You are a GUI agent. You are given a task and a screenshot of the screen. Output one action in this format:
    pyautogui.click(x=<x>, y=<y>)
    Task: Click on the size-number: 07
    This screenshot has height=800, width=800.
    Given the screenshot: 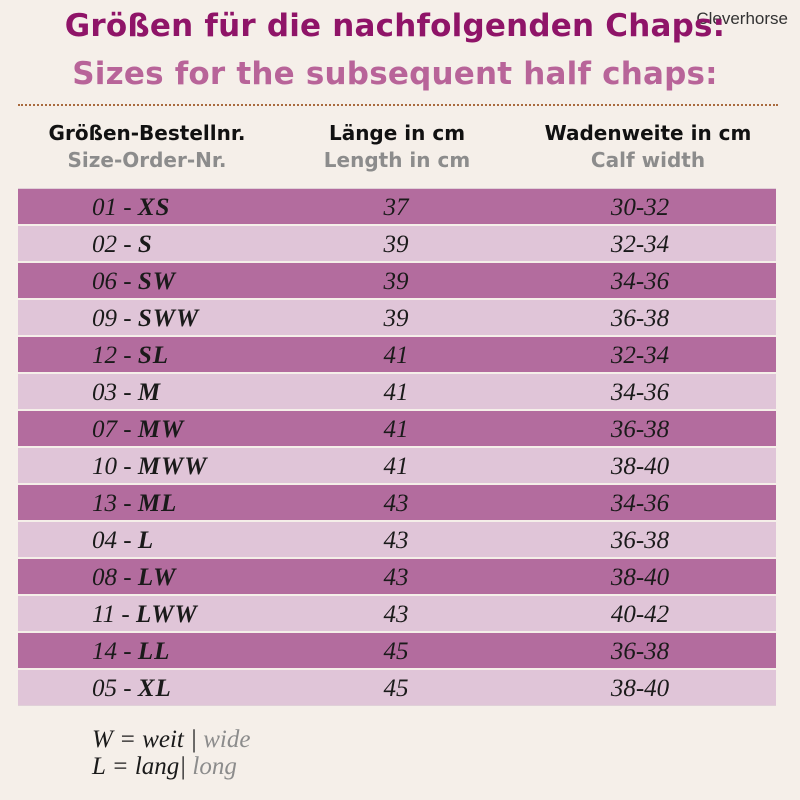 What is the action you would take?
    pyautogui.click(x=104, y=429)
    